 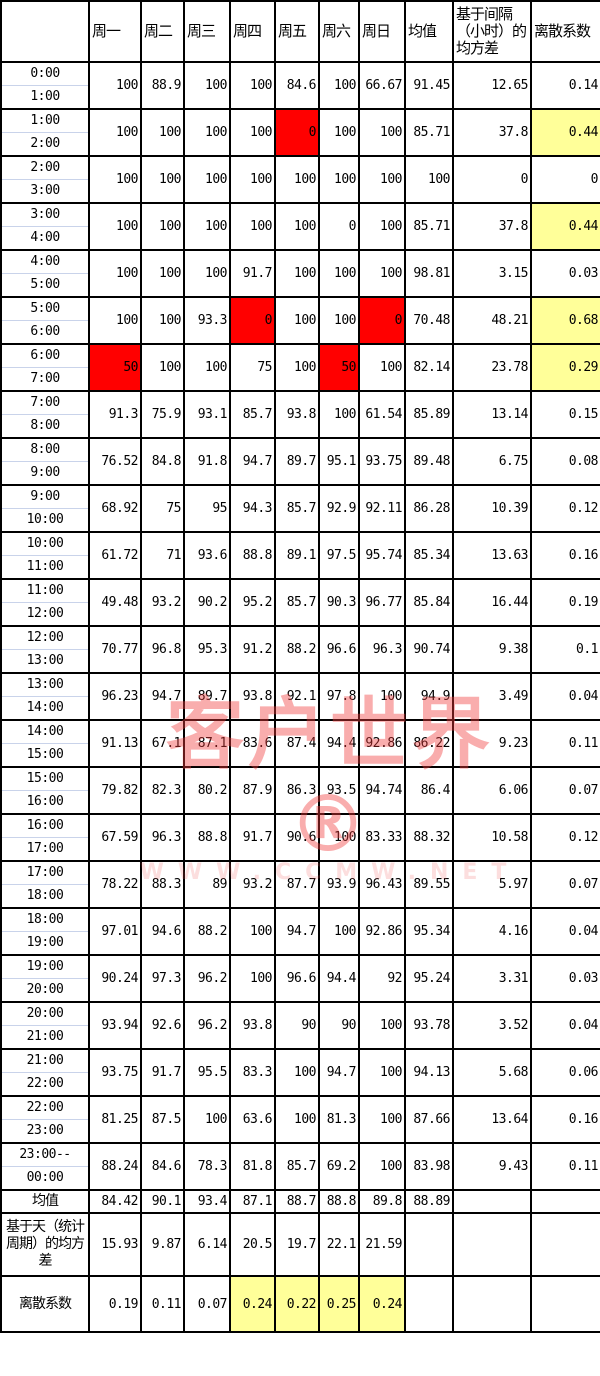 What do you see at coordinates (565, 978) in the screenshot?
I see `cv-cell: 0.03` at bounding box center [565, 978].